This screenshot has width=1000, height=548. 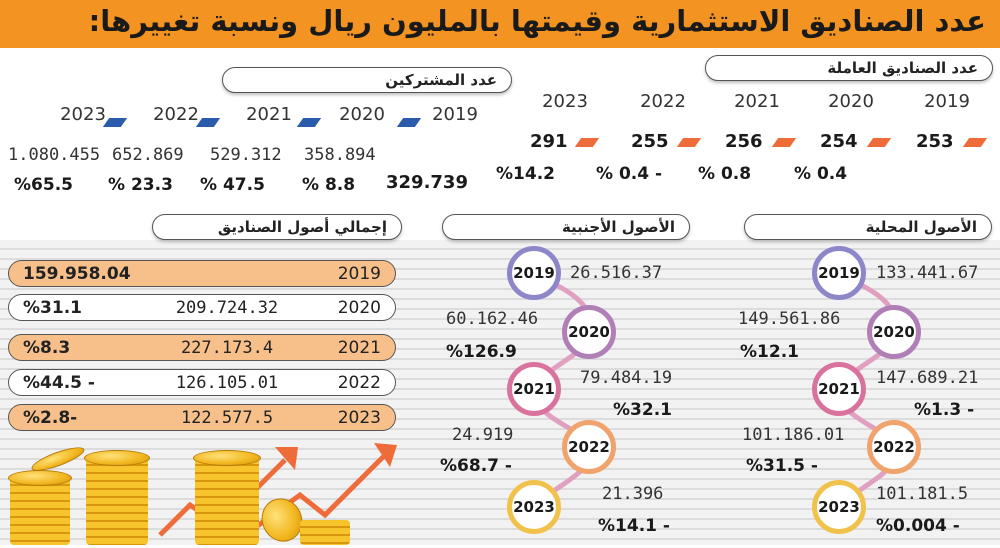 What do you see at coordinates (43, 185) in the screenshot?
I see `subscribers-change: %65.5` at bounding box center [43, 185].